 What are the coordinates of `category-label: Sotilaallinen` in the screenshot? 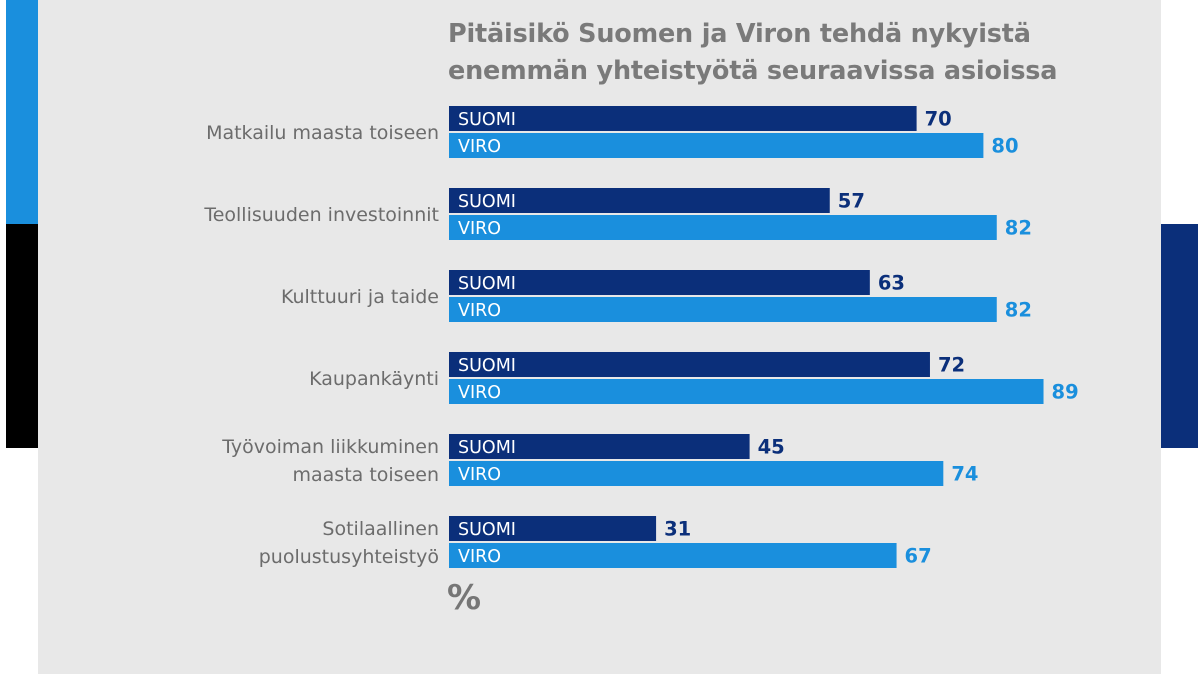 It's located at (380, 529).